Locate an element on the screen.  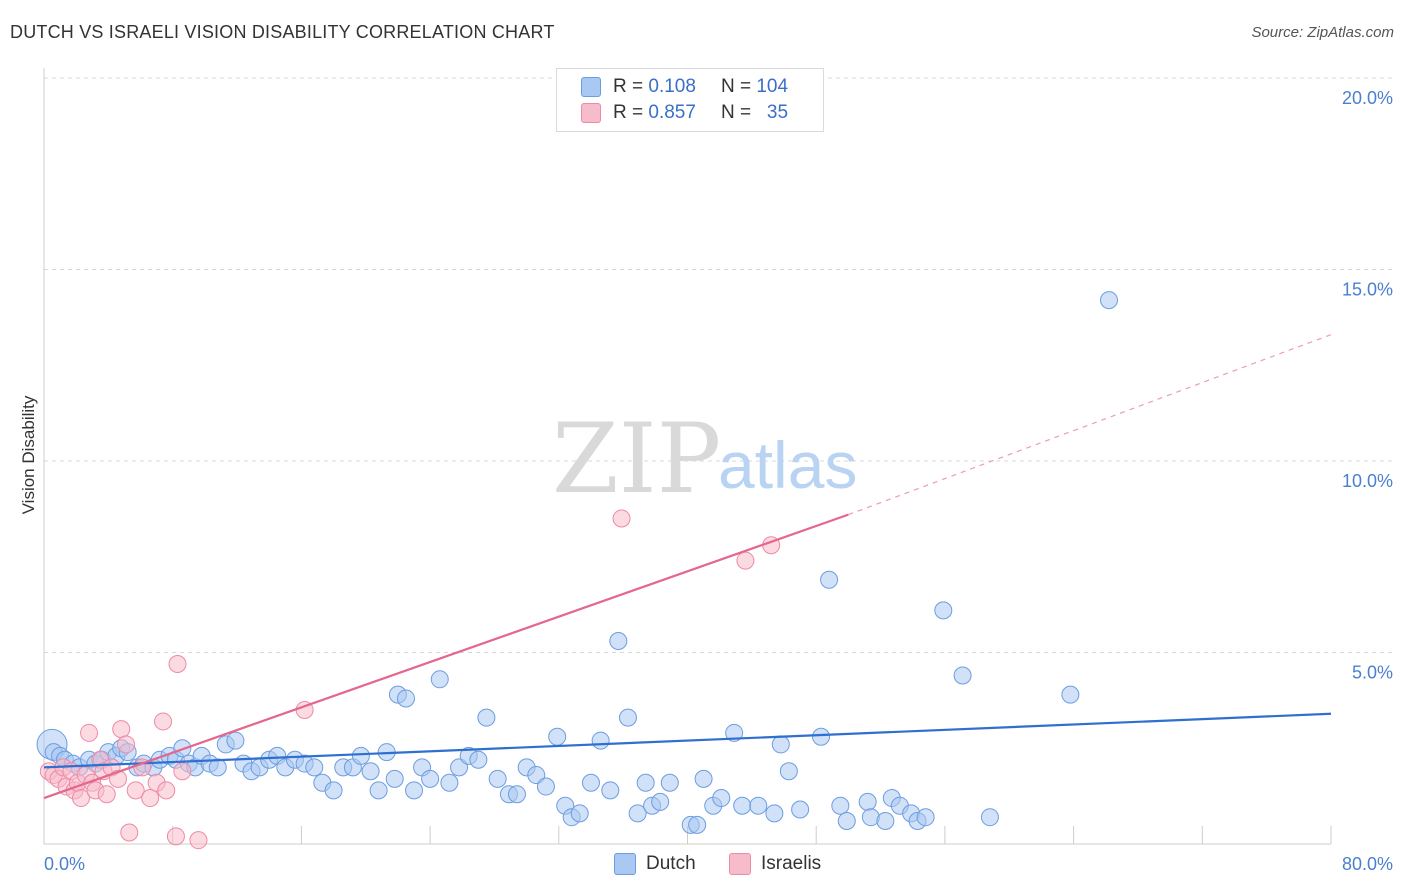
source-label: Source: ZipAtlas.com is located at coordinates (1322, 32).